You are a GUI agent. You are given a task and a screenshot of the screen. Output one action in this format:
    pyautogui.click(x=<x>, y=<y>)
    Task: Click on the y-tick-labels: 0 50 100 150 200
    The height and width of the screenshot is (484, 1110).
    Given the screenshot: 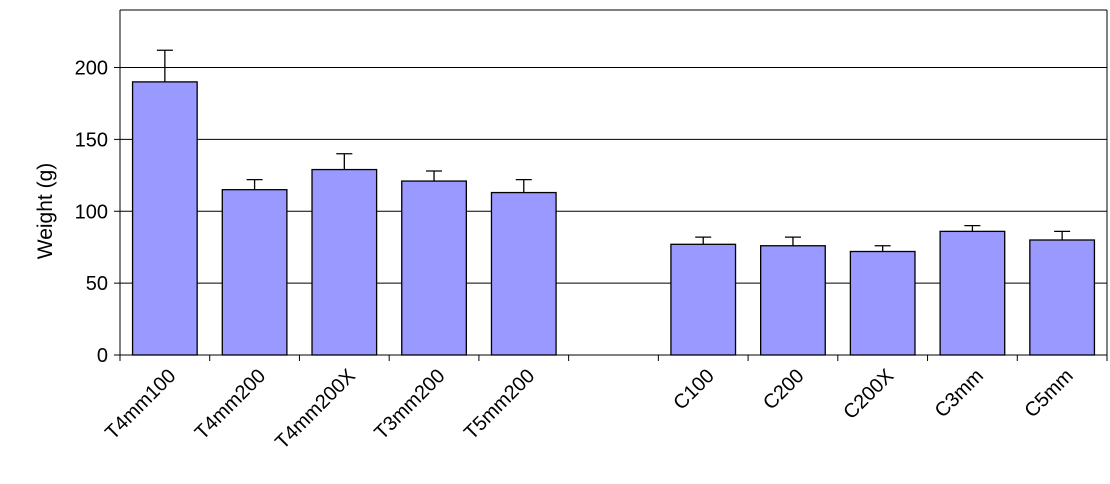 What is the action you would take?
    pyautogui.click(x=91, y=213)
    